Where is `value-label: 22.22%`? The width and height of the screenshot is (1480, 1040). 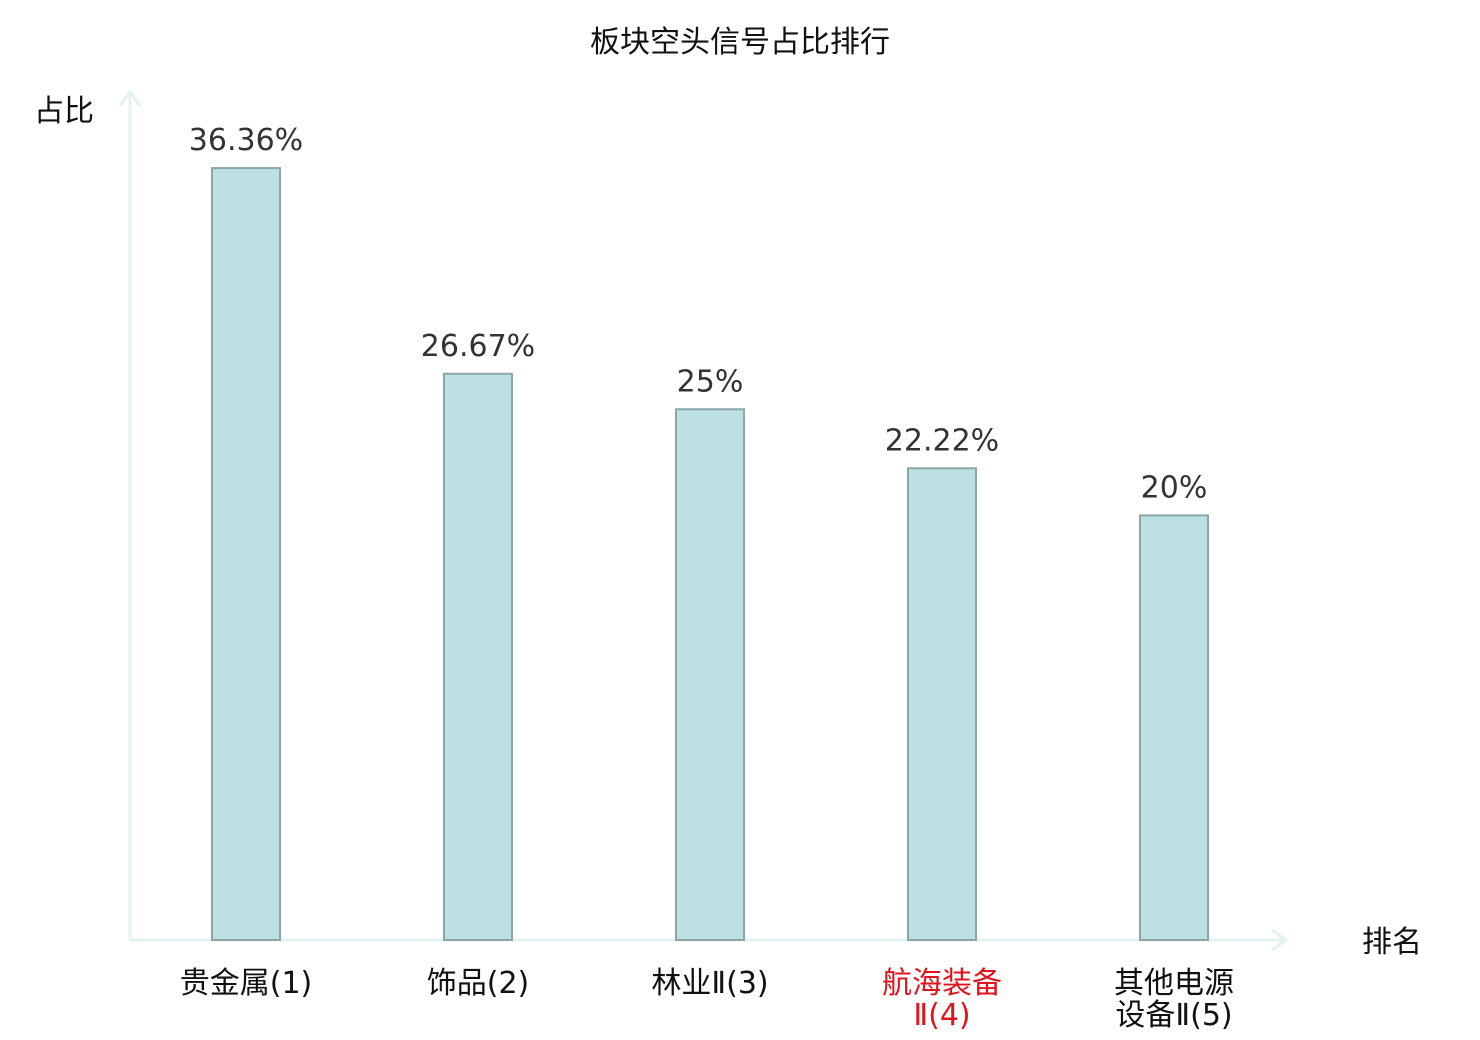
value-label: 22.22% is located at coordinates (942, 440).